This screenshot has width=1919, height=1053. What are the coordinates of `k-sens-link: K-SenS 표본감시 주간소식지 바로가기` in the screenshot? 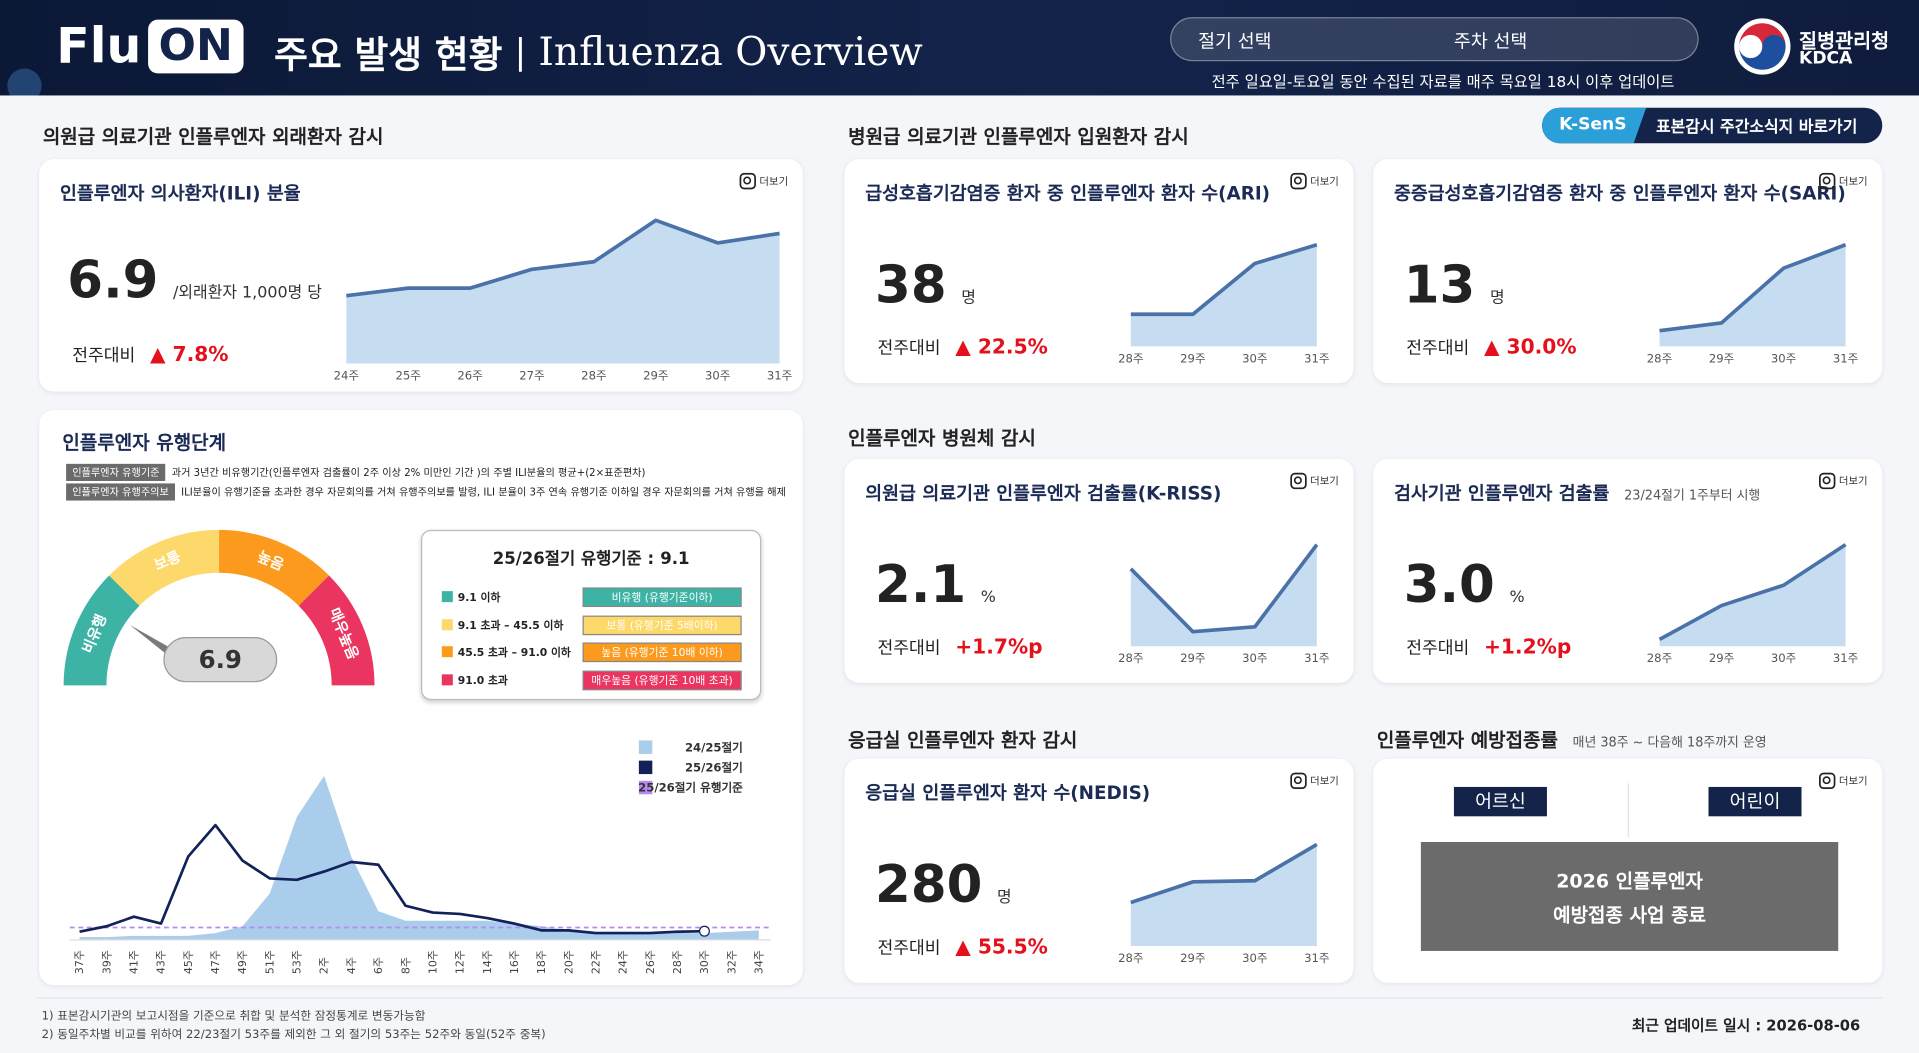 It's located at (1712, 125).